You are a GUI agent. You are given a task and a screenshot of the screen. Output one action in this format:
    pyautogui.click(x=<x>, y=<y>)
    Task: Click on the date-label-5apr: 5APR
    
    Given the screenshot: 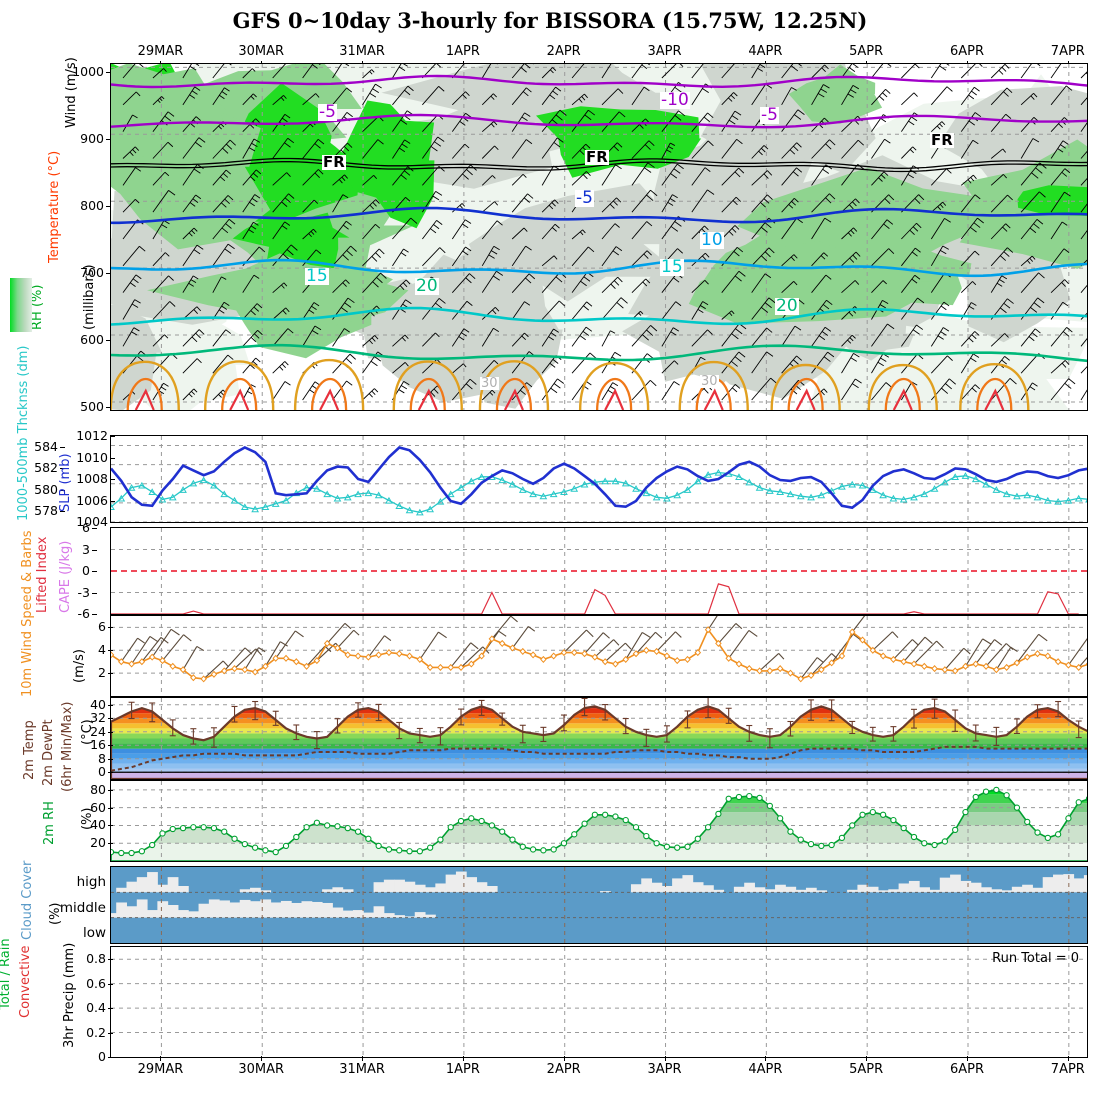 What is the action you would take?
    pyautogui.click(x=866, y=1069)
    